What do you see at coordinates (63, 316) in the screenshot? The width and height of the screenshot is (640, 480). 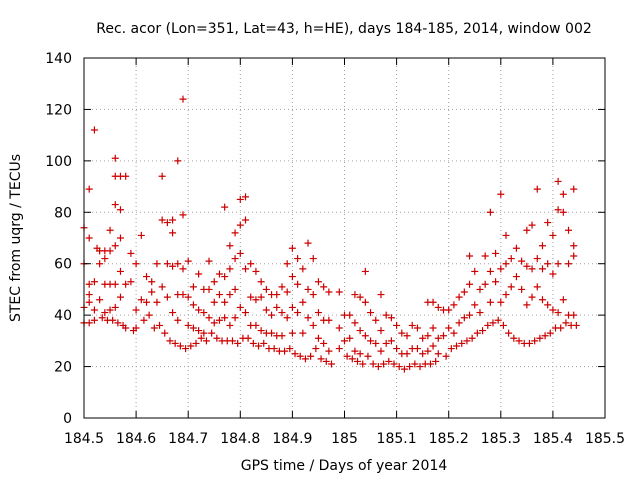 I see `y-tick-label: 40` at bounding box center [63, 316].